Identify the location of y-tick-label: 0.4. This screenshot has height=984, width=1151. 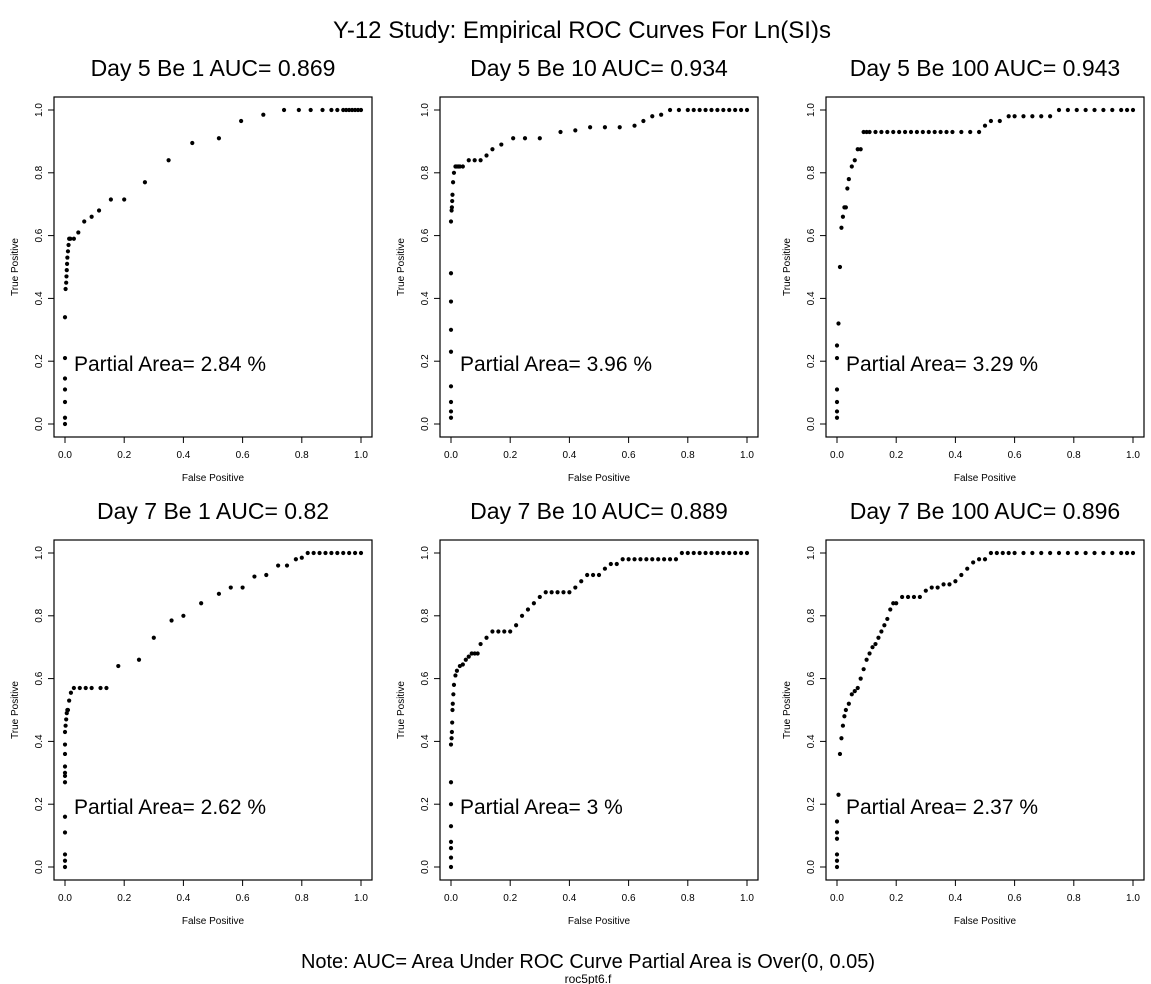
(39, 298).